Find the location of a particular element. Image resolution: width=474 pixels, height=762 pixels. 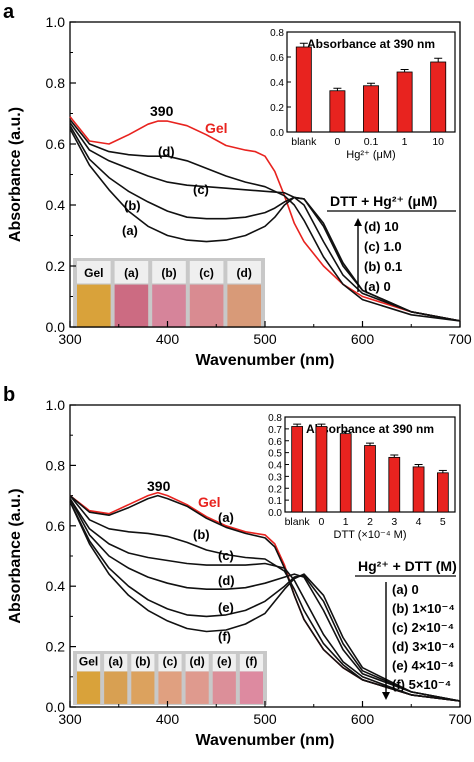

photo-label: Gel is located at coordinates (93, 273).